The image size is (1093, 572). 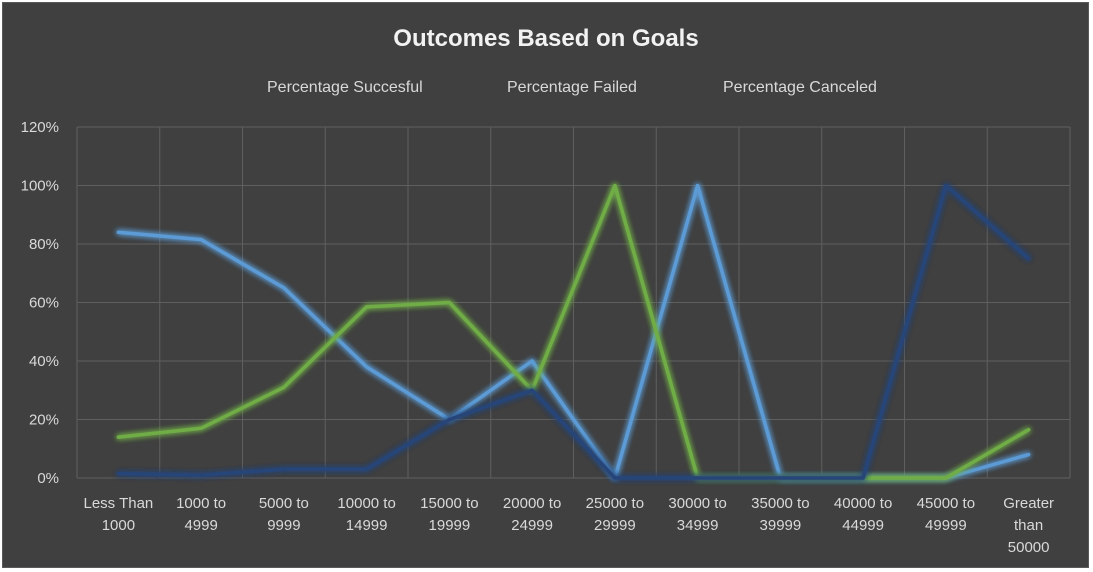 I want to click on x-tick-label: Greater than 50000, so click(x=1028, y=525).